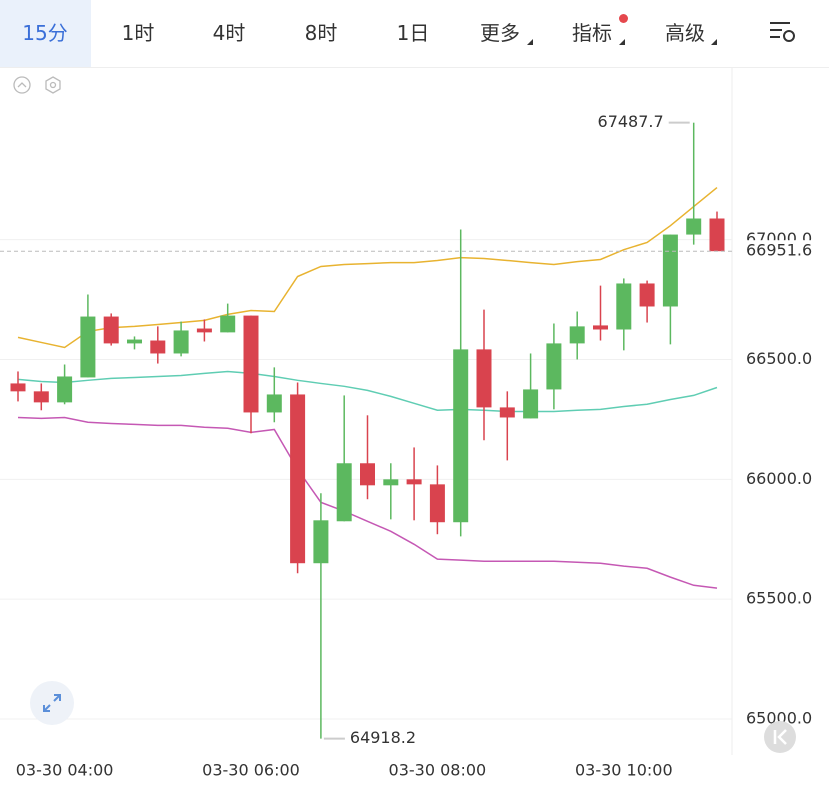 This screenshot has height=787, width=829. I want to click on price-label: 66951.6, so click(779, 250).